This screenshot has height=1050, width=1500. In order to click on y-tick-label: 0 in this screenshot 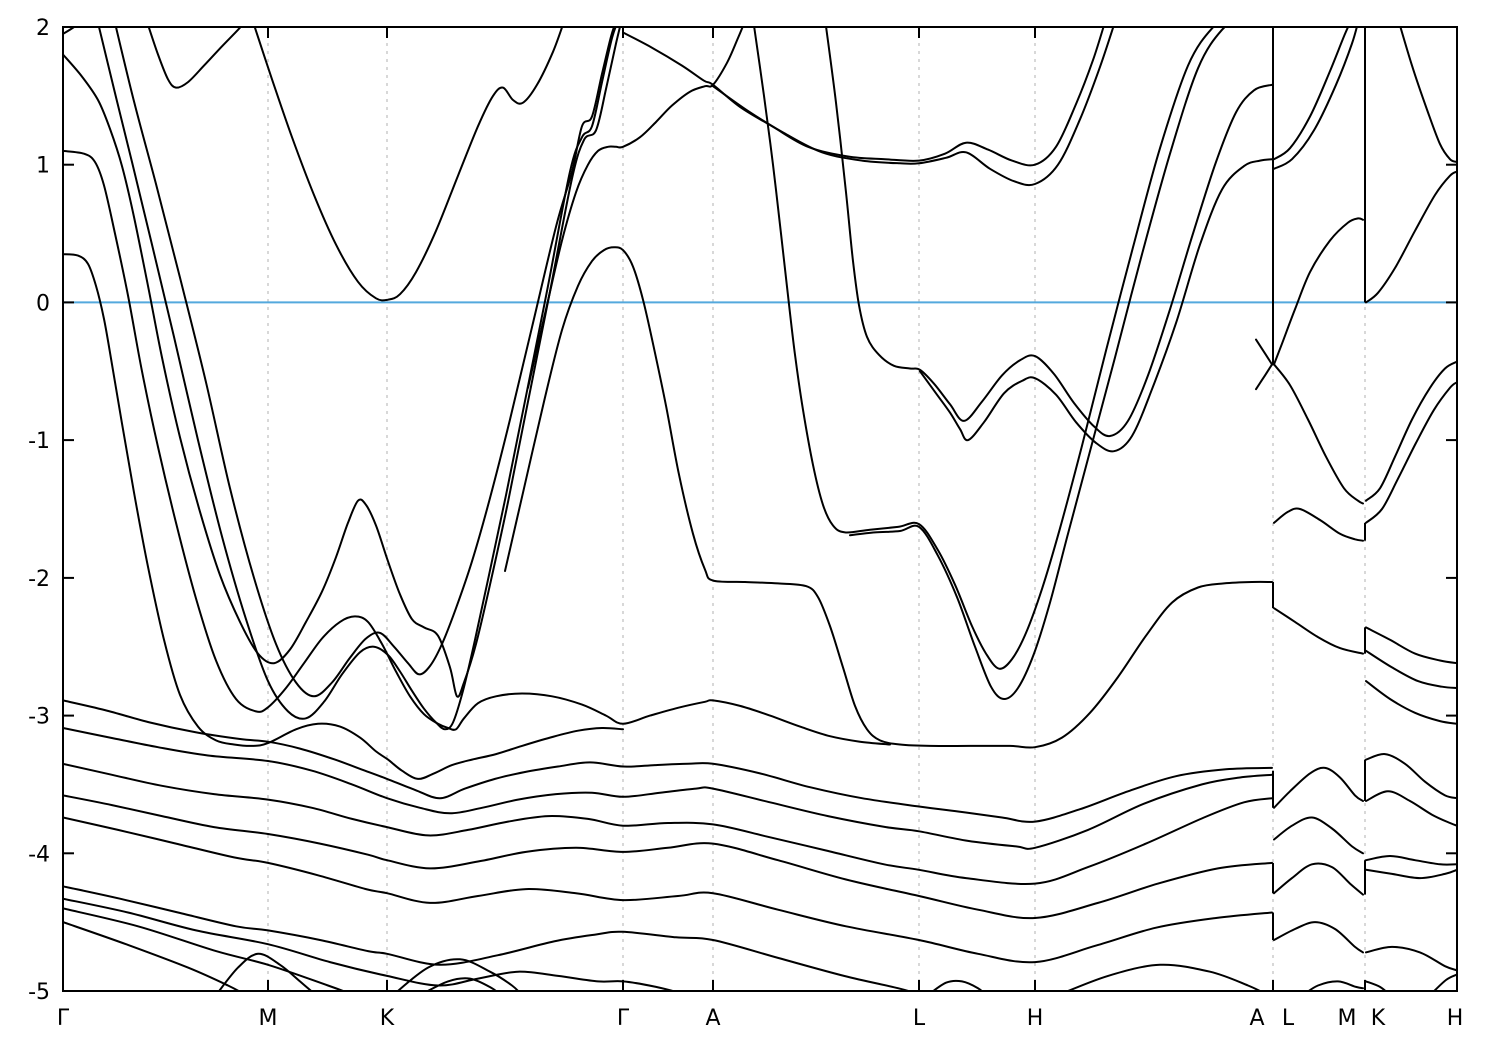, I will do `click(43, 303)`.